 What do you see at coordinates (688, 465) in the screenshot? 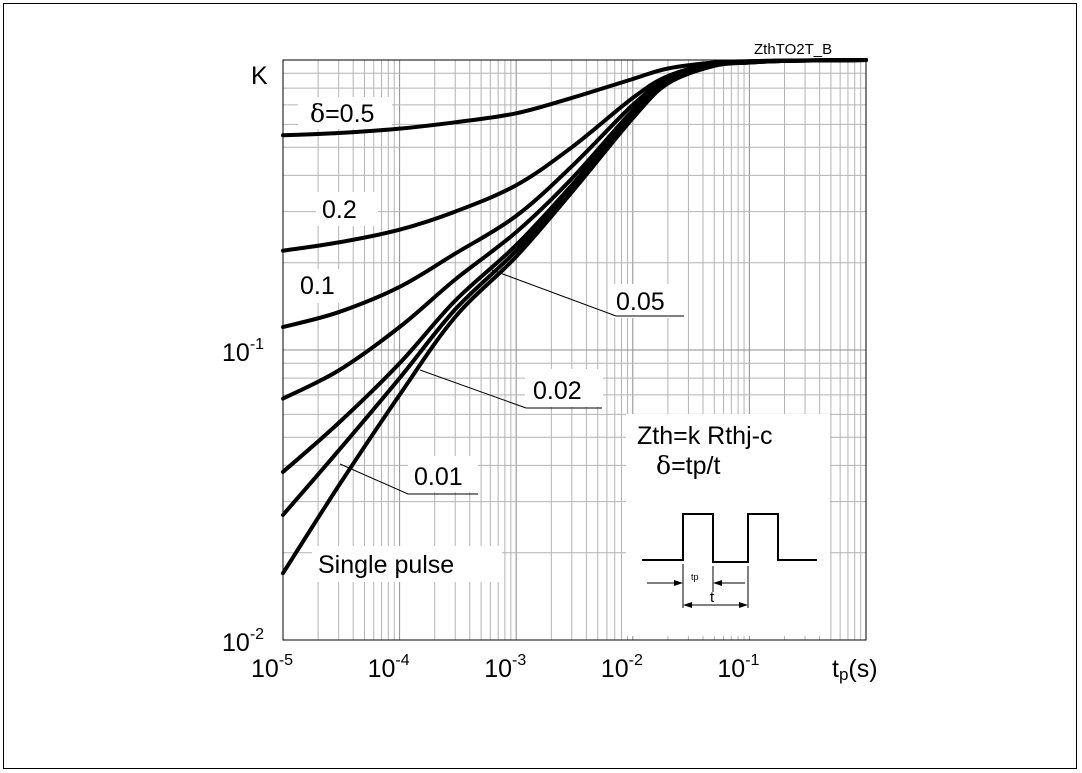
I see `delta-definition: δ=tp/t` at bounding box center [688, 465].